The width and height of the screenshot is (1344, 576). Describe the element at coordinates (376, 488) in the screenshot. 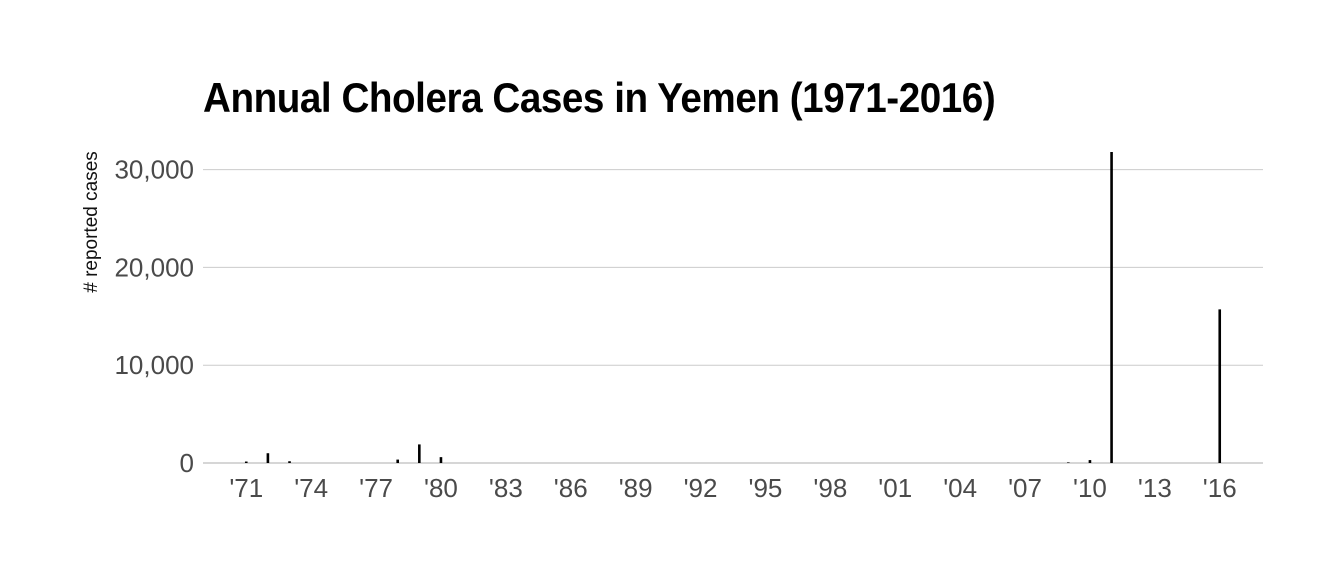

I see `x-tick-label: '77` at that location.